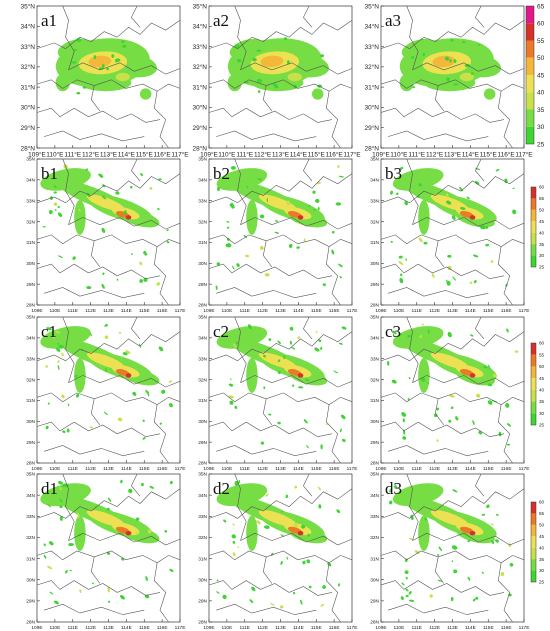 Image resolution: width=550 pixels, height=631 pixels. Describe the element at coordinates (542, 547) in the screenshot. I see `colorbar-tick-label: 40` at that location.